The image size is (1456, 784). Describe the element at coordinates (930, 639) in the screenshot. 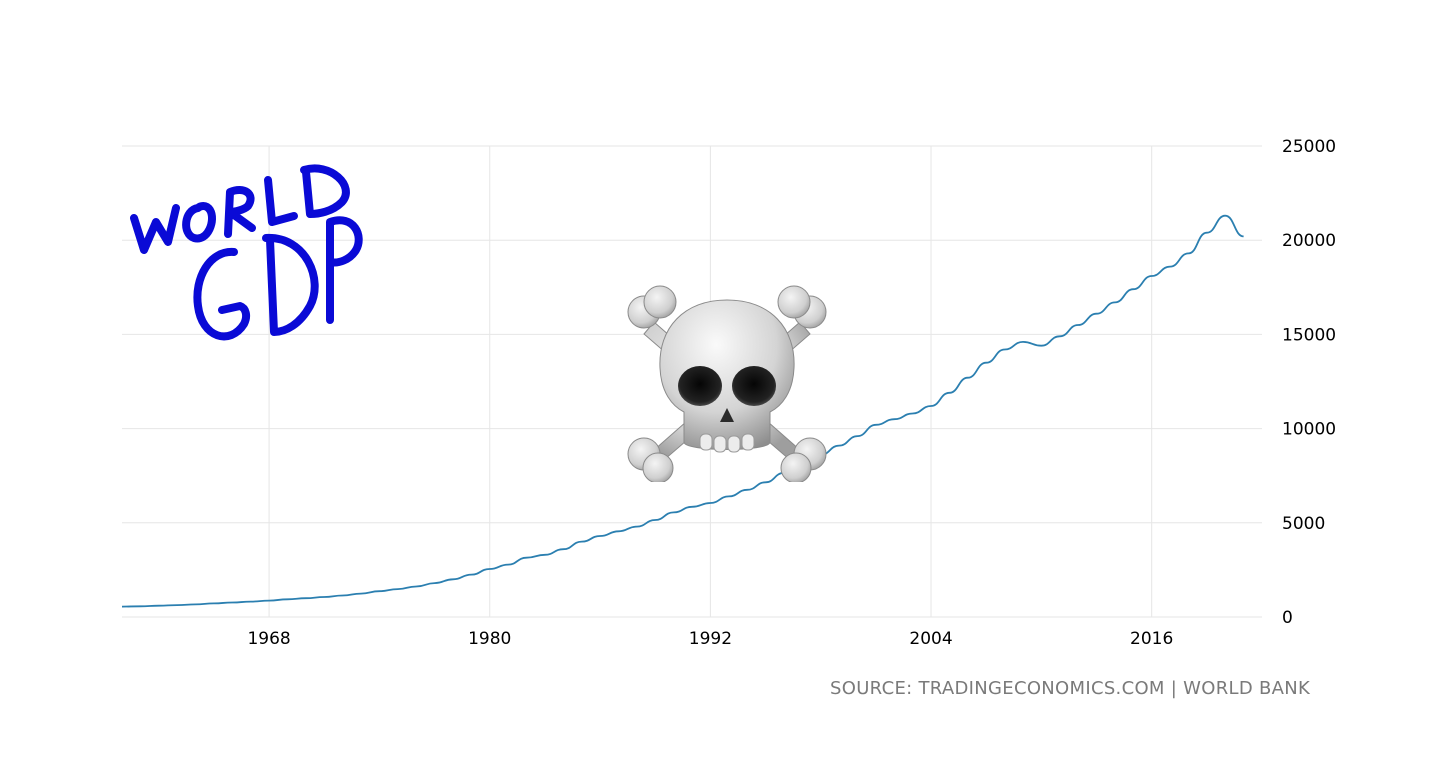

I see `x-tick-label: 2004` at that location.